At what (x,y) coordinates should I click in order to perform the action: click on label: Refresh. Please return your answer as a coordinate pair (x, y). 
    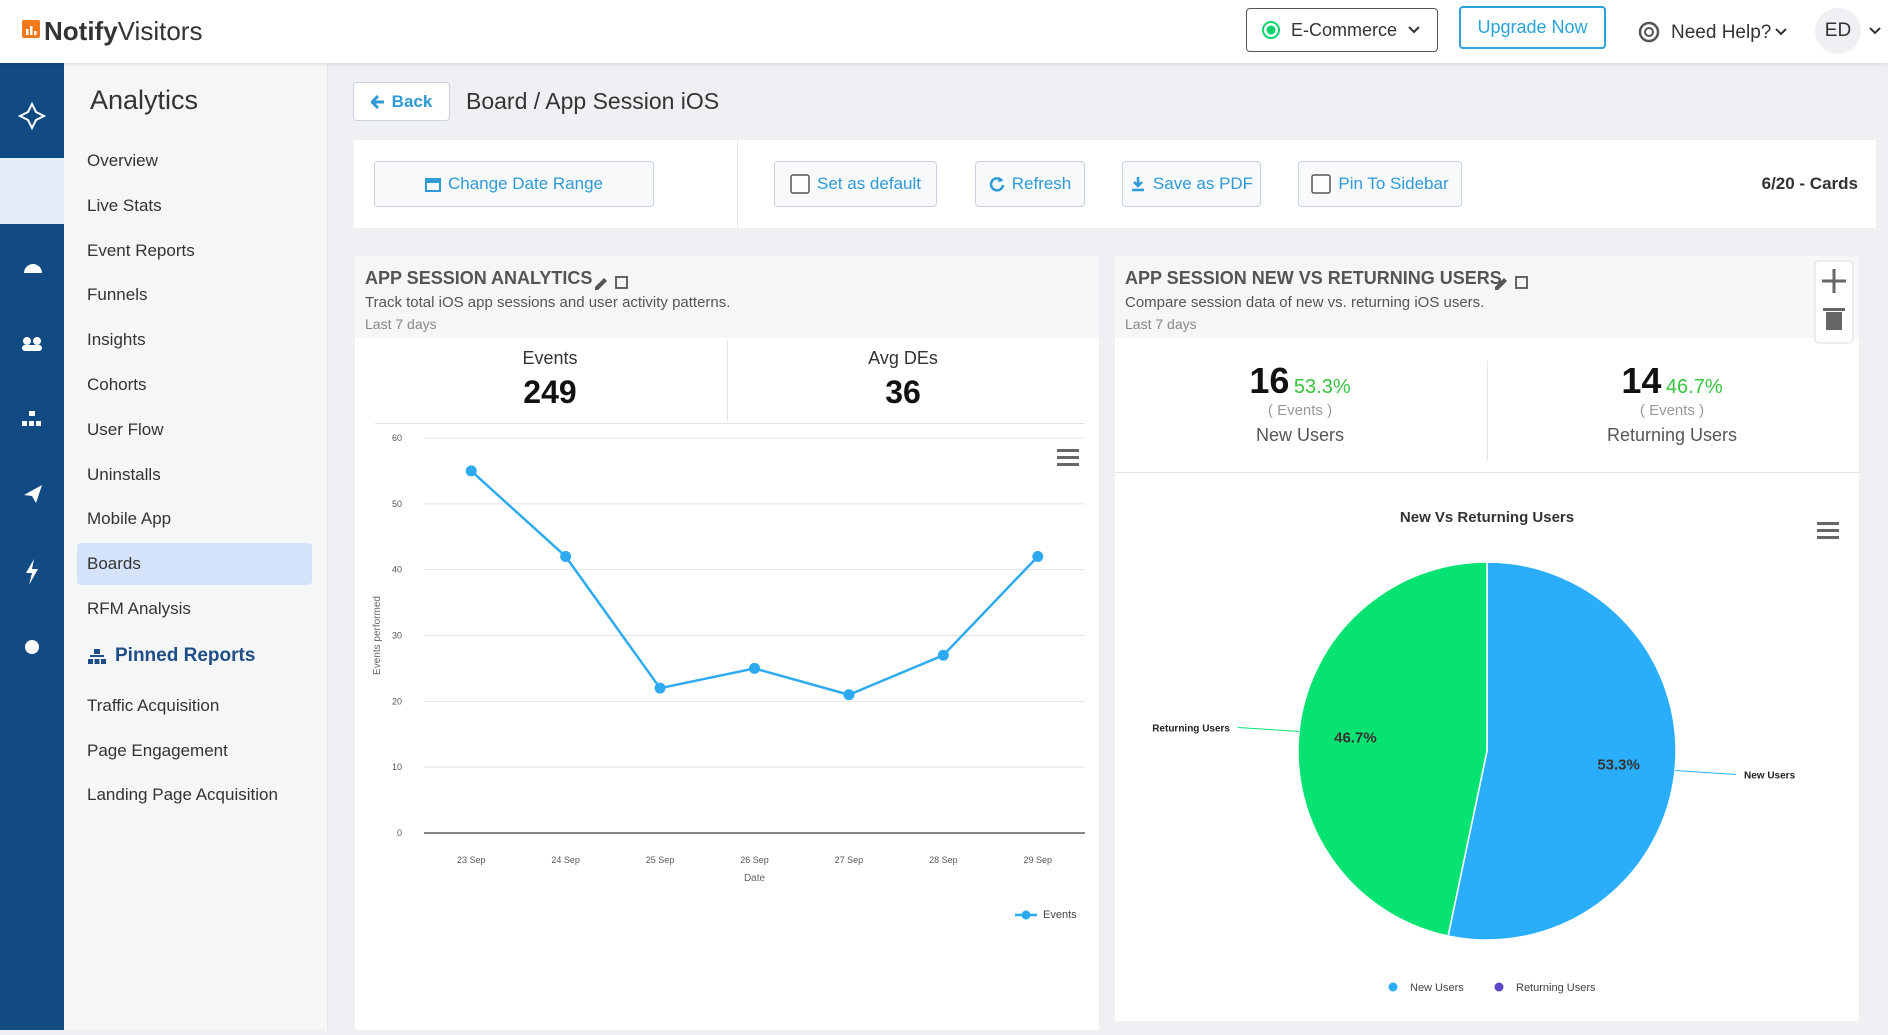
    Looking at the image, I should click on (1041, 183).